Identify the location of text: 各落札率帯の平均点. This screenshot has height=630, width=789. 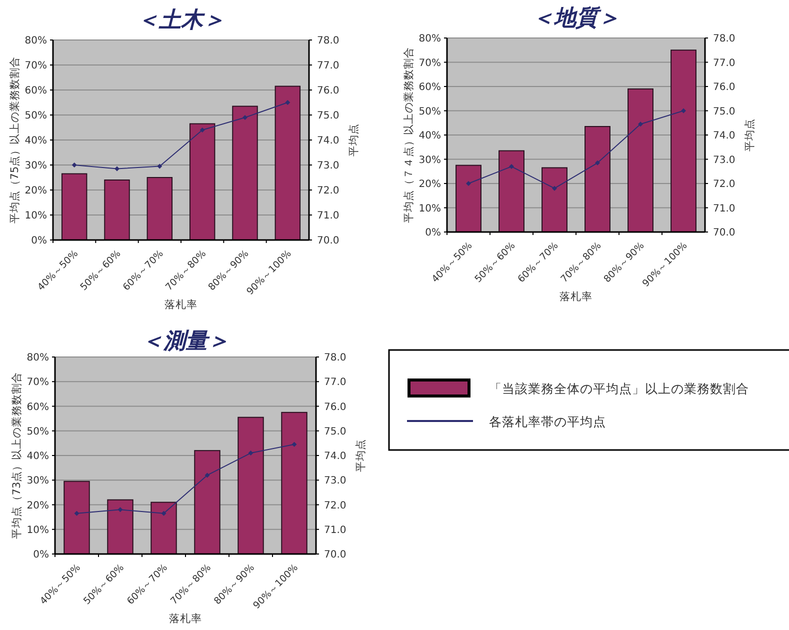
(547, 421).